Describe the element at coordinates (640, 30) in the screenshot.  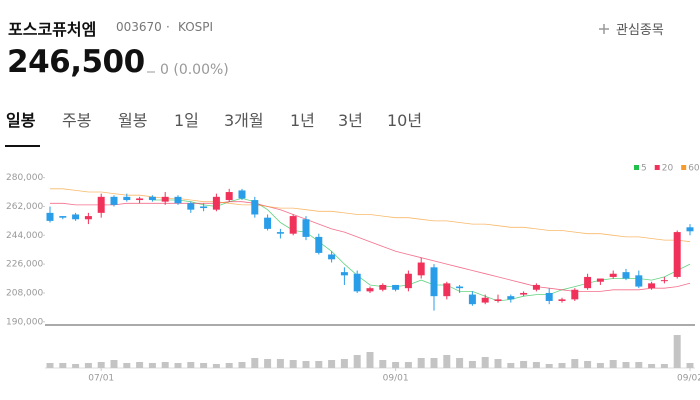
I see `watch-button: 관심종목` at that location.